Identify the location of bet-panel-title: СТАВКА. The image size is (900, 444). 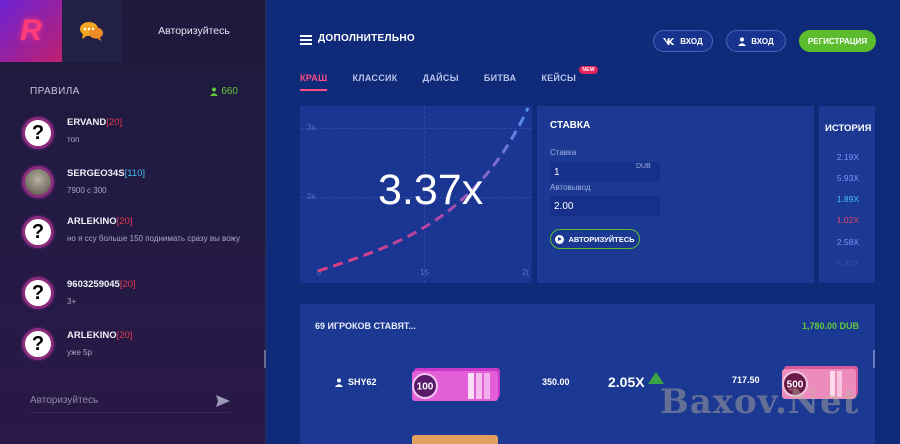
(570, 125).